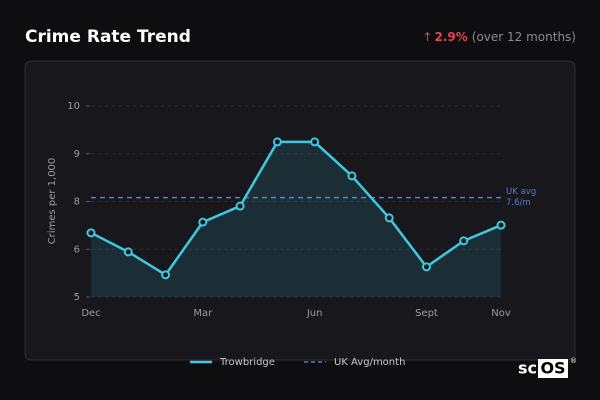 The image size is (600, 400). What do you see at coordinates (518, 203) in the screenshot?
I see `reference-label: 7.6/m` at bounding box center [518, 203].